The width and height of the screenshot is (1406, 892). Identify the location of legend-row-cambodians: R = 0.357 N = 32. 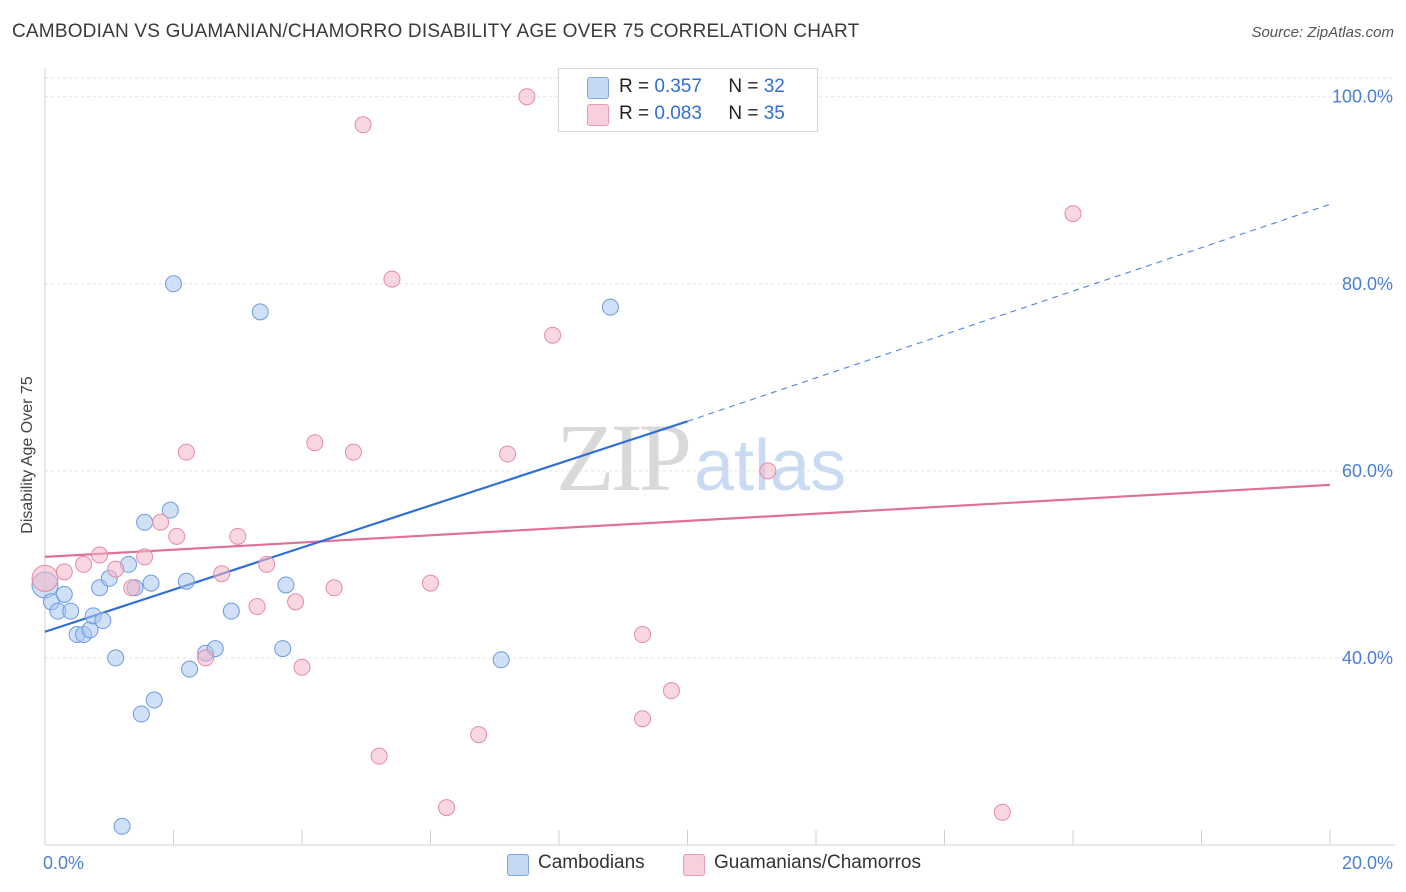
(702, 87).